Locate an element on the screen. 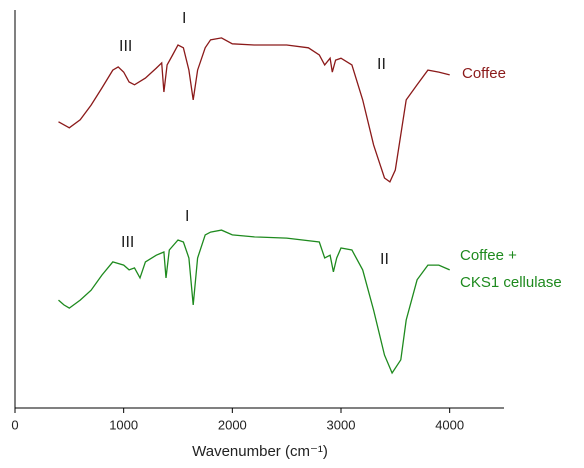 This screenshot has width=584, height=468. series-label: Coffee + CKS1 cellulase is located at coordinates (511, 269).